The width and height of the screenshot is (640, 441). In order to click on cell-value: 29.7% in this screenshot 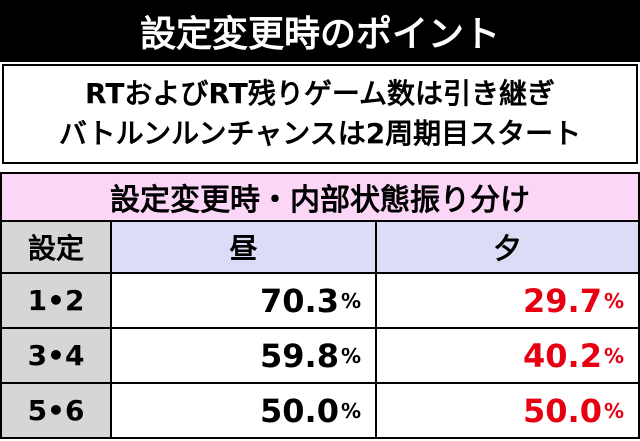, I will do `click(507, 300)`.